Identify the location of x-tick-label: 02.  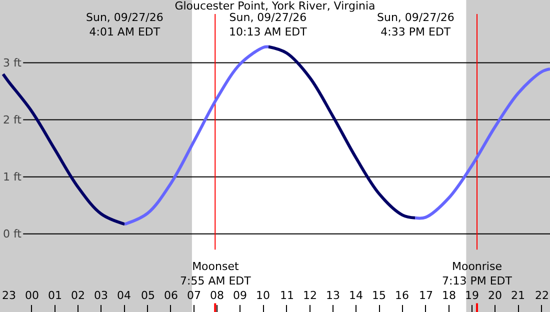
(78, 295).